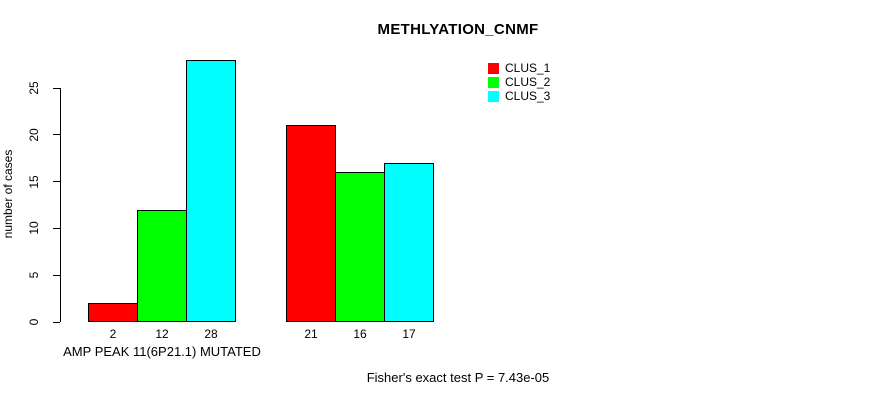  I want to click on stat-annotation: Fisher's exact test P = 7.43e-05, so click(458, 377).